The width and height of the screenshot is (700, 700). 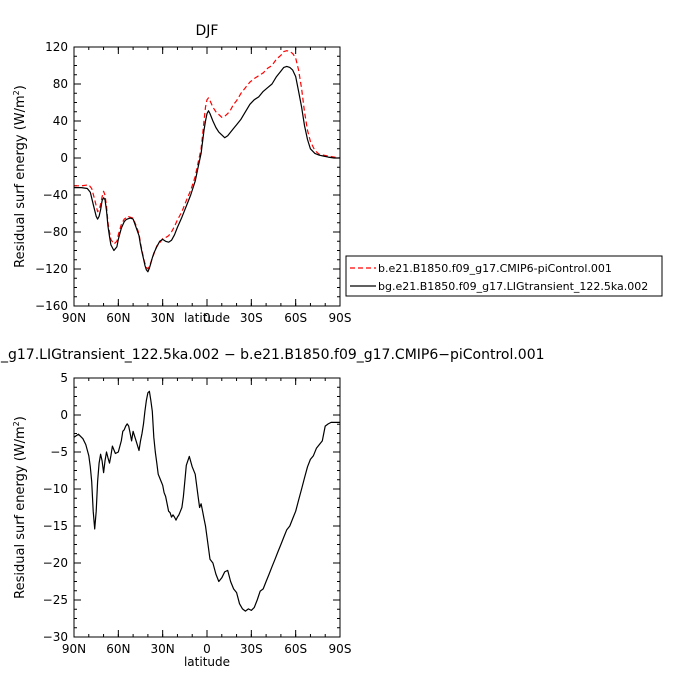 What do you see at coordinates (60, 84) in the screenshot?
I see `y-tick-label: 80` at bounding box center [60, 84].